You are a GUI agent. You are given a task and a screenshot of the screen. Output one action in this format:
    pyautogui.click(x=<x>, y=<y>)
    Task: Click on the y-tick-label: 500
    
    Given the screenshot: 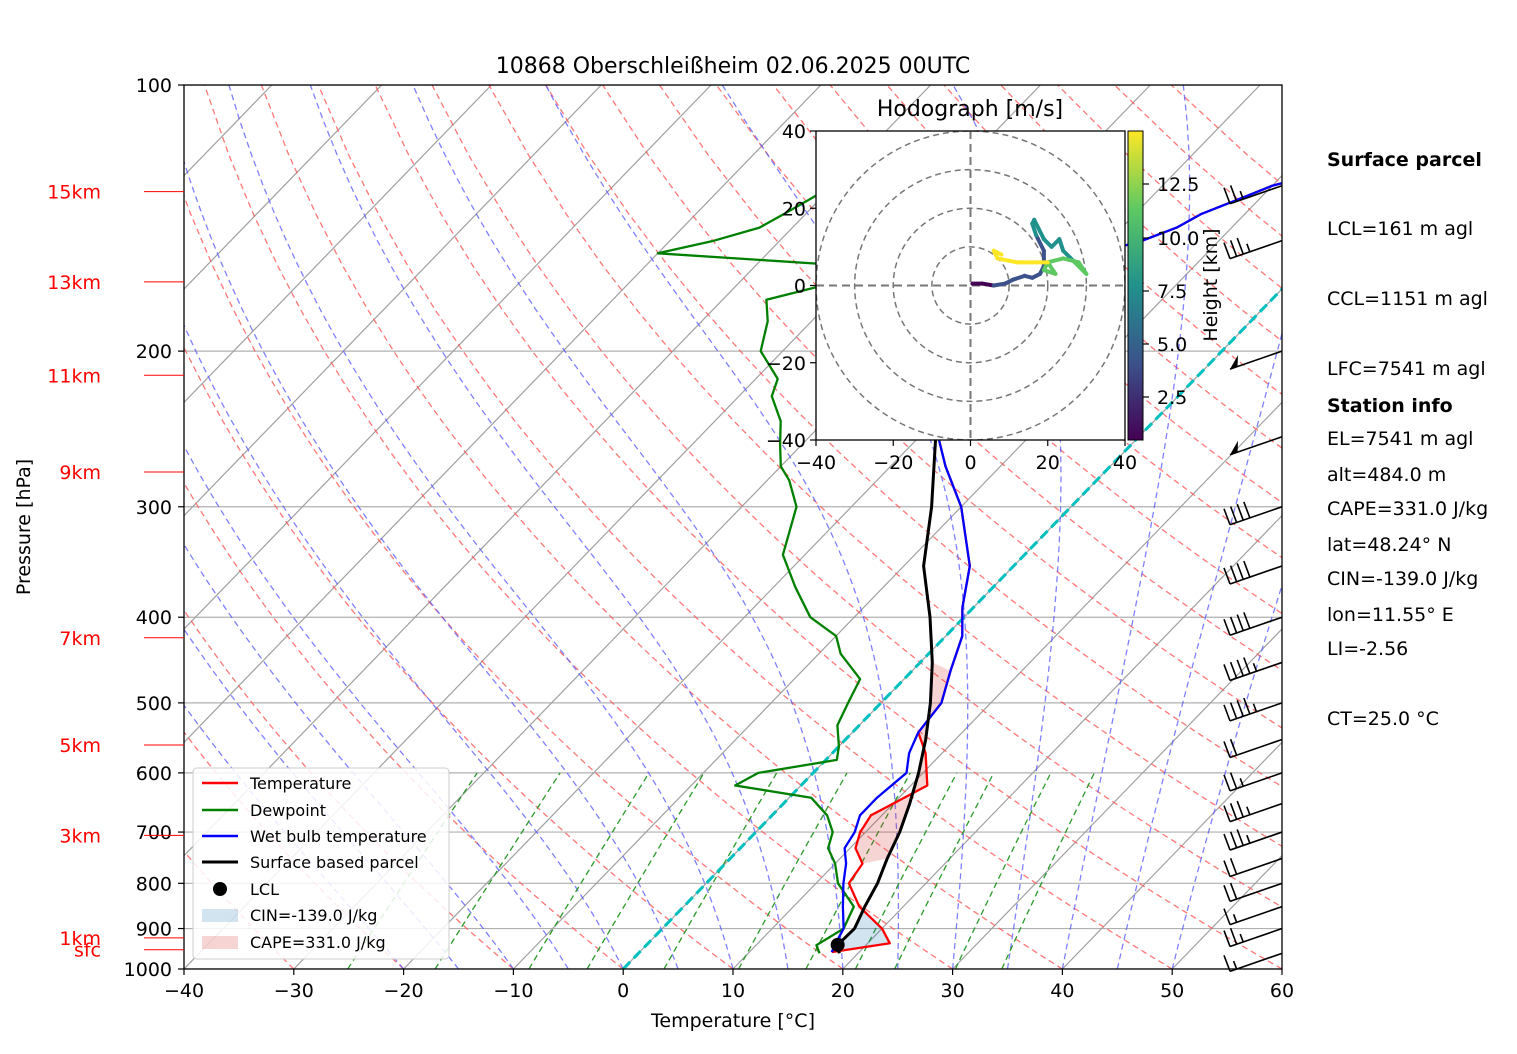 What is the action you would take?
    pyautogui.click(x=154, y=704)
    